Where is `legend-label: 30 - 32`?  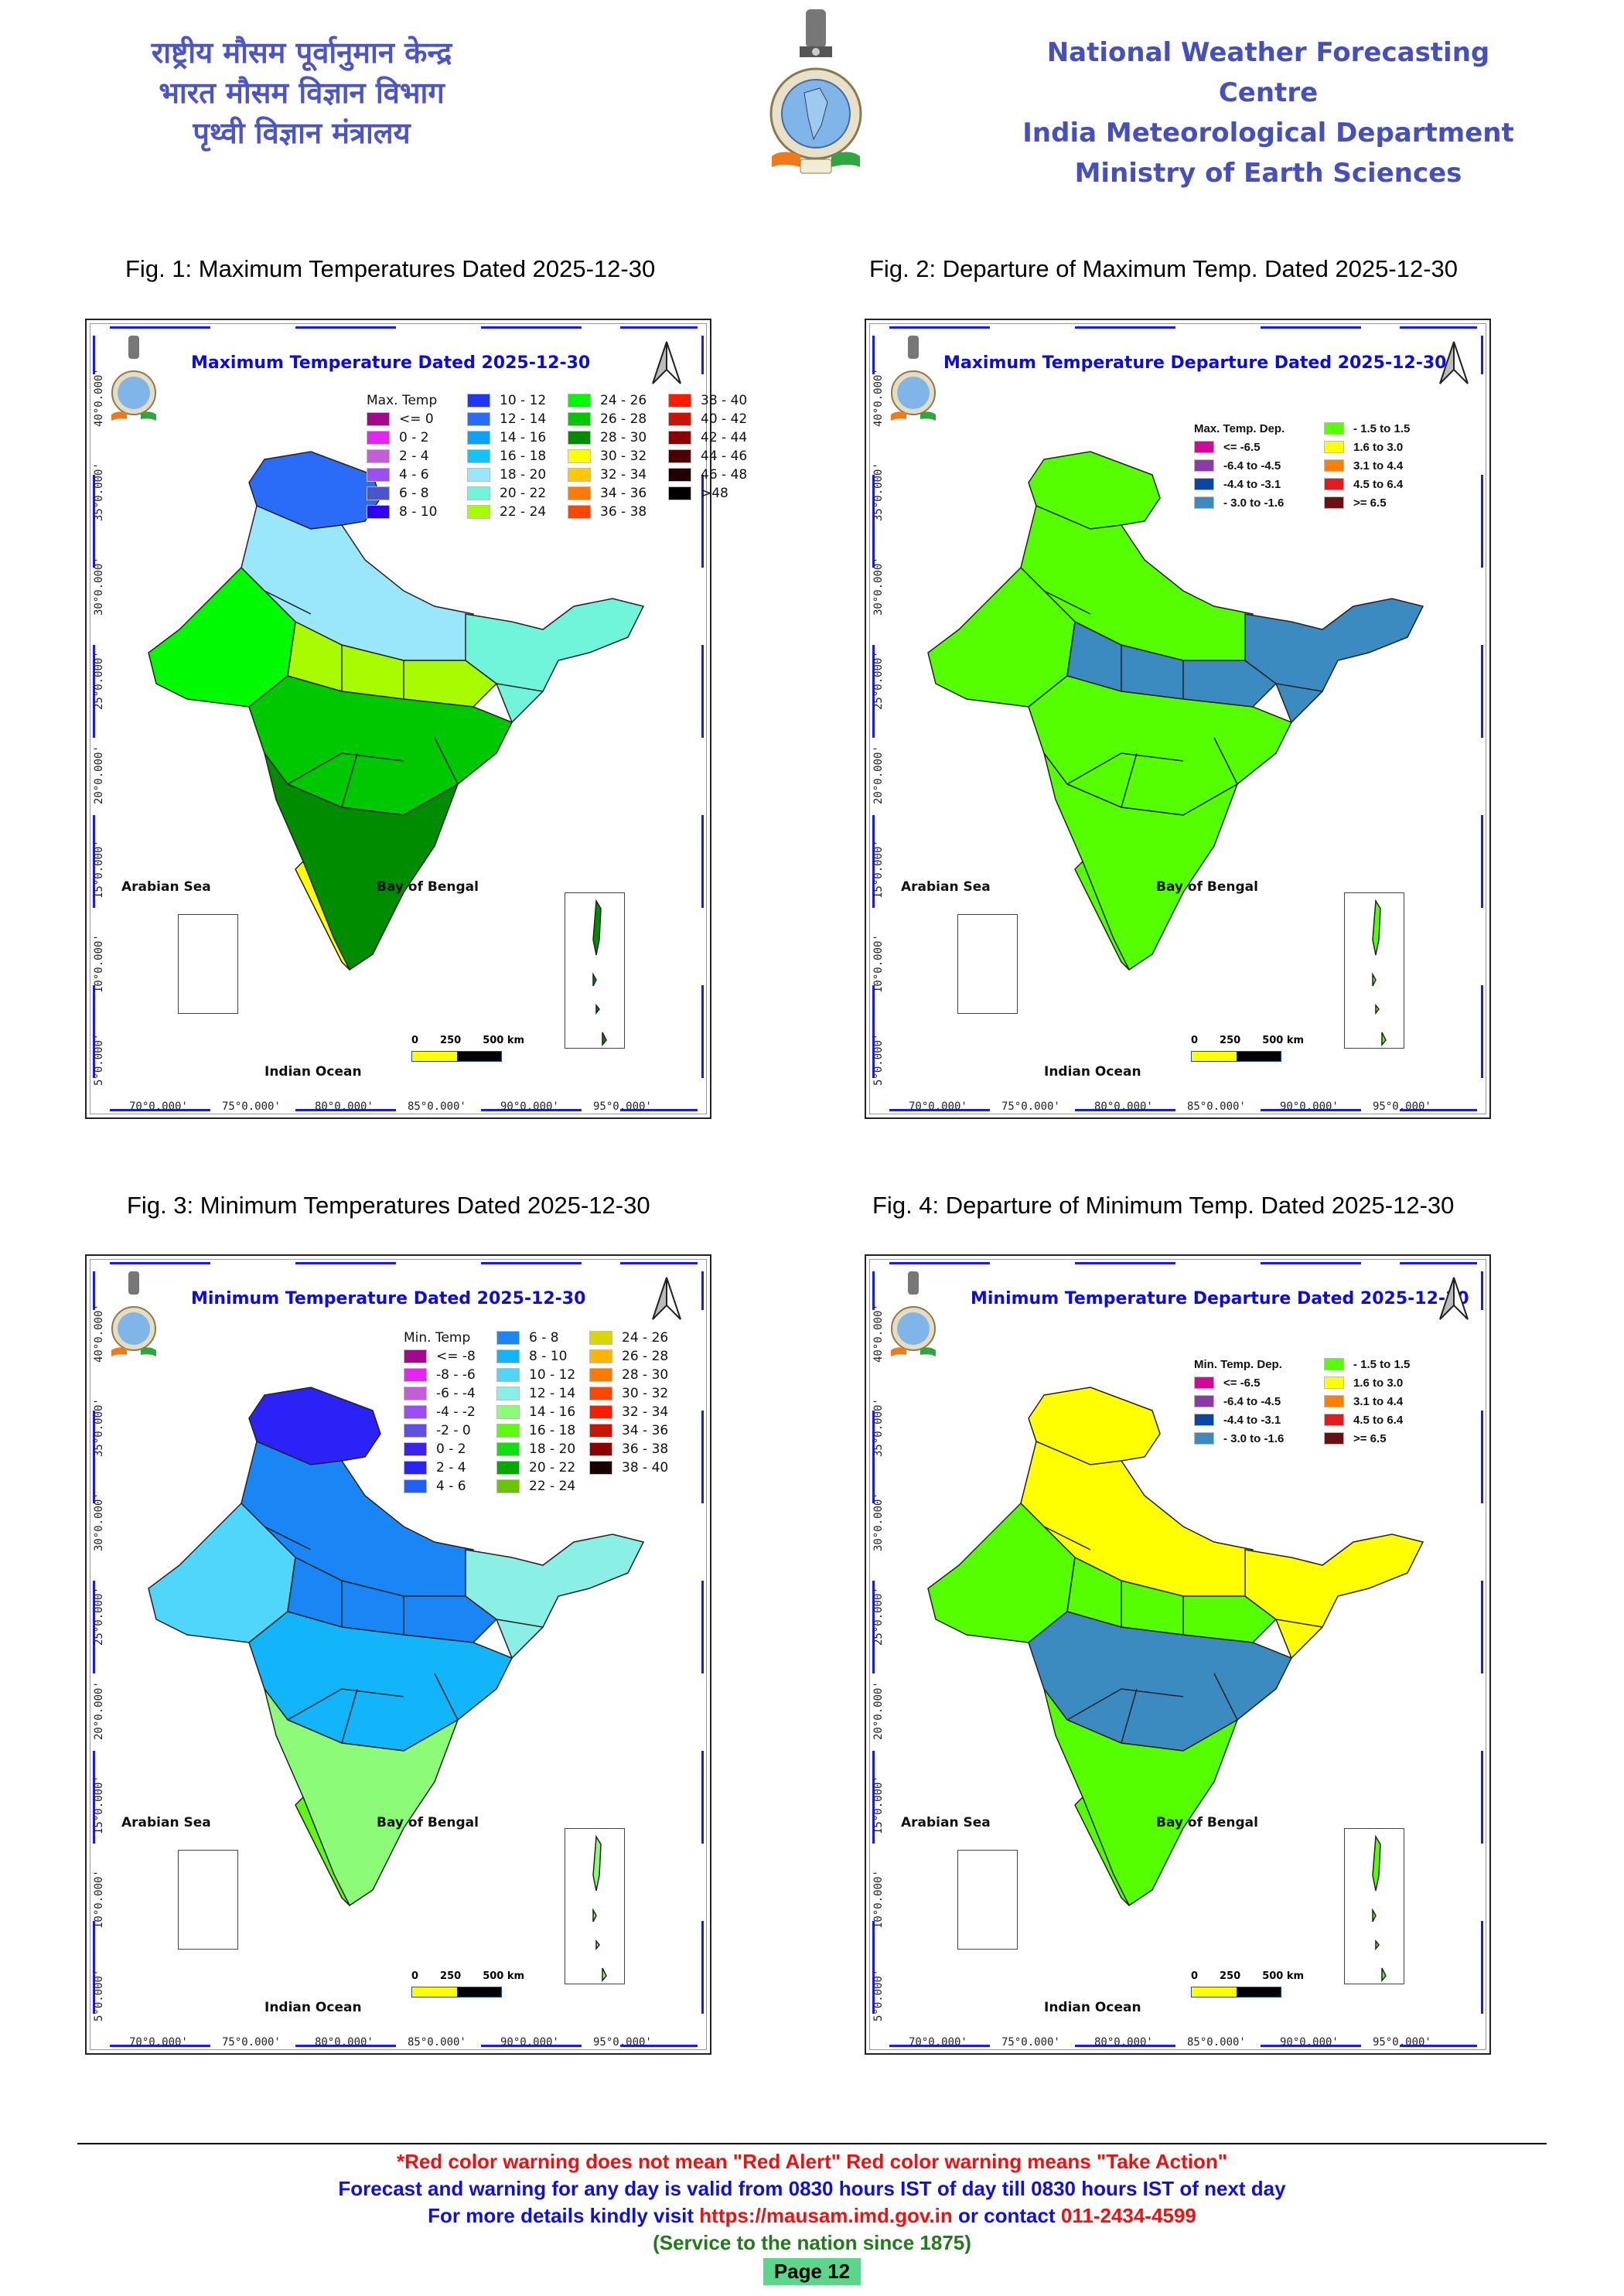
legend-label: 30 - 32 is located at coordinates (623, 456).